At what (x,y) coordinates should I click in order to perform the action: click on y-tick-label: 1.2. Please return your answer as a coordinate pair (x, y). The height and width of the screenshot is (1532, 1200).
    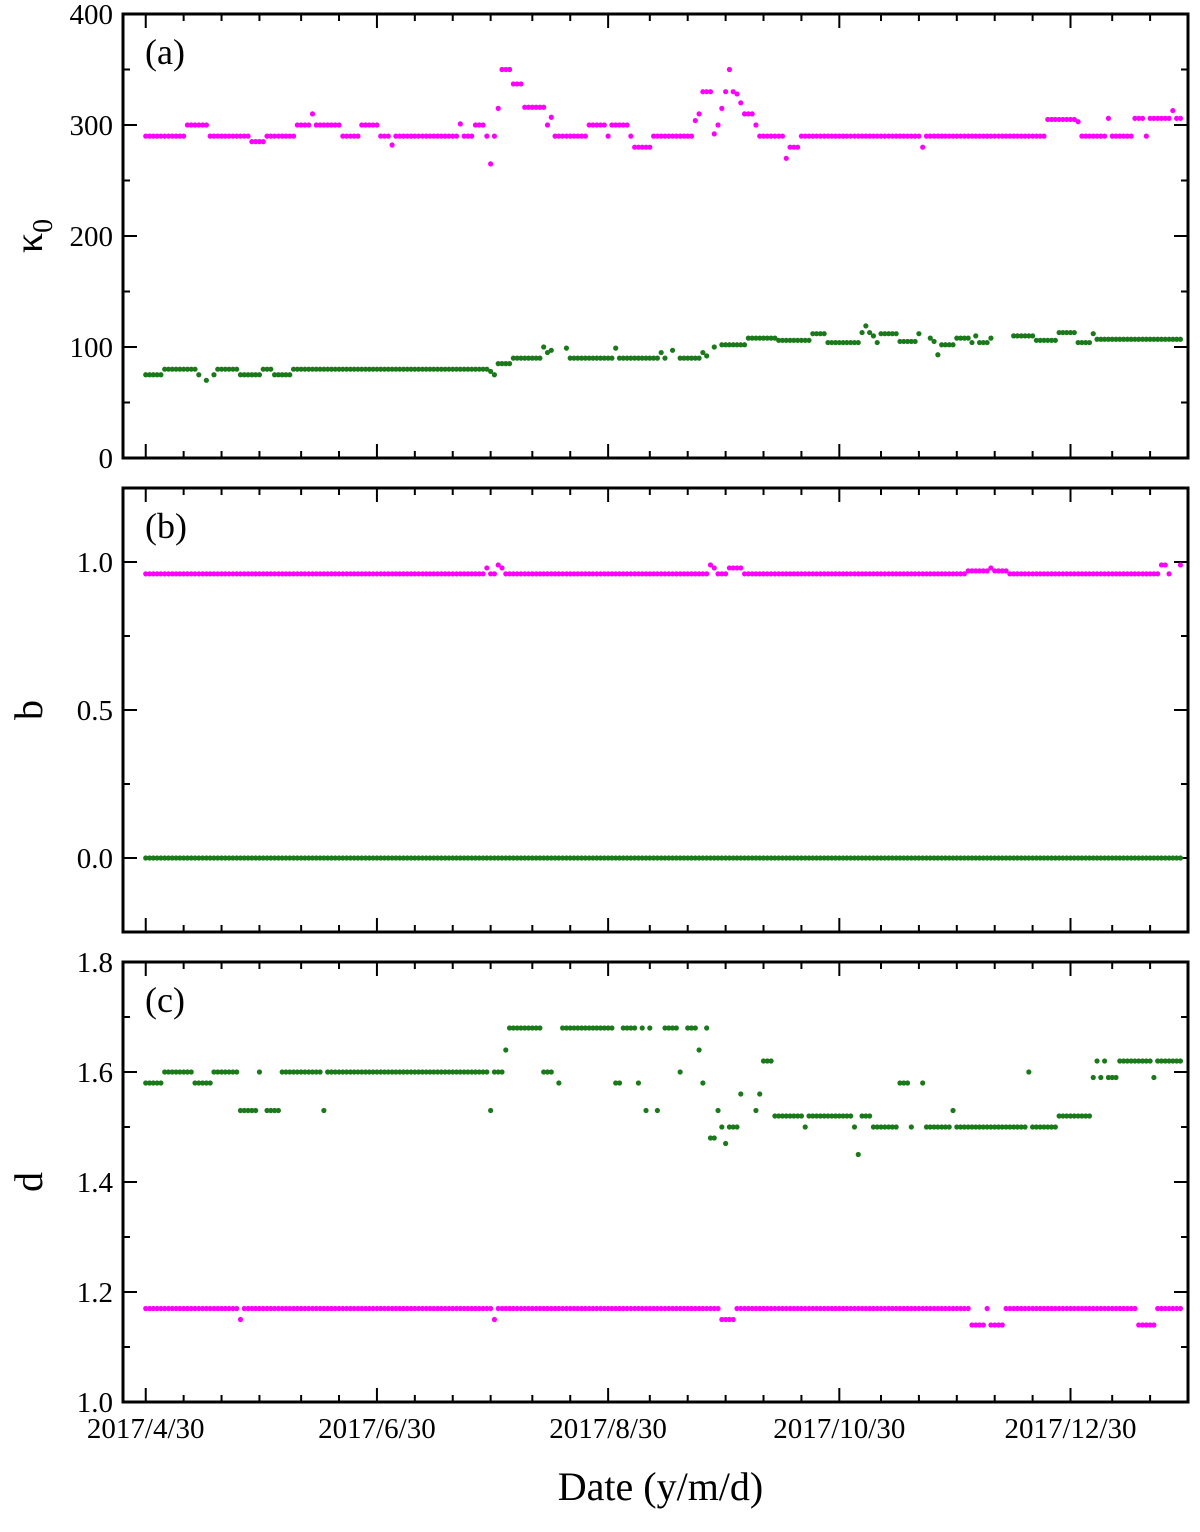
    Looking at the image, I should click on (95, 1293).